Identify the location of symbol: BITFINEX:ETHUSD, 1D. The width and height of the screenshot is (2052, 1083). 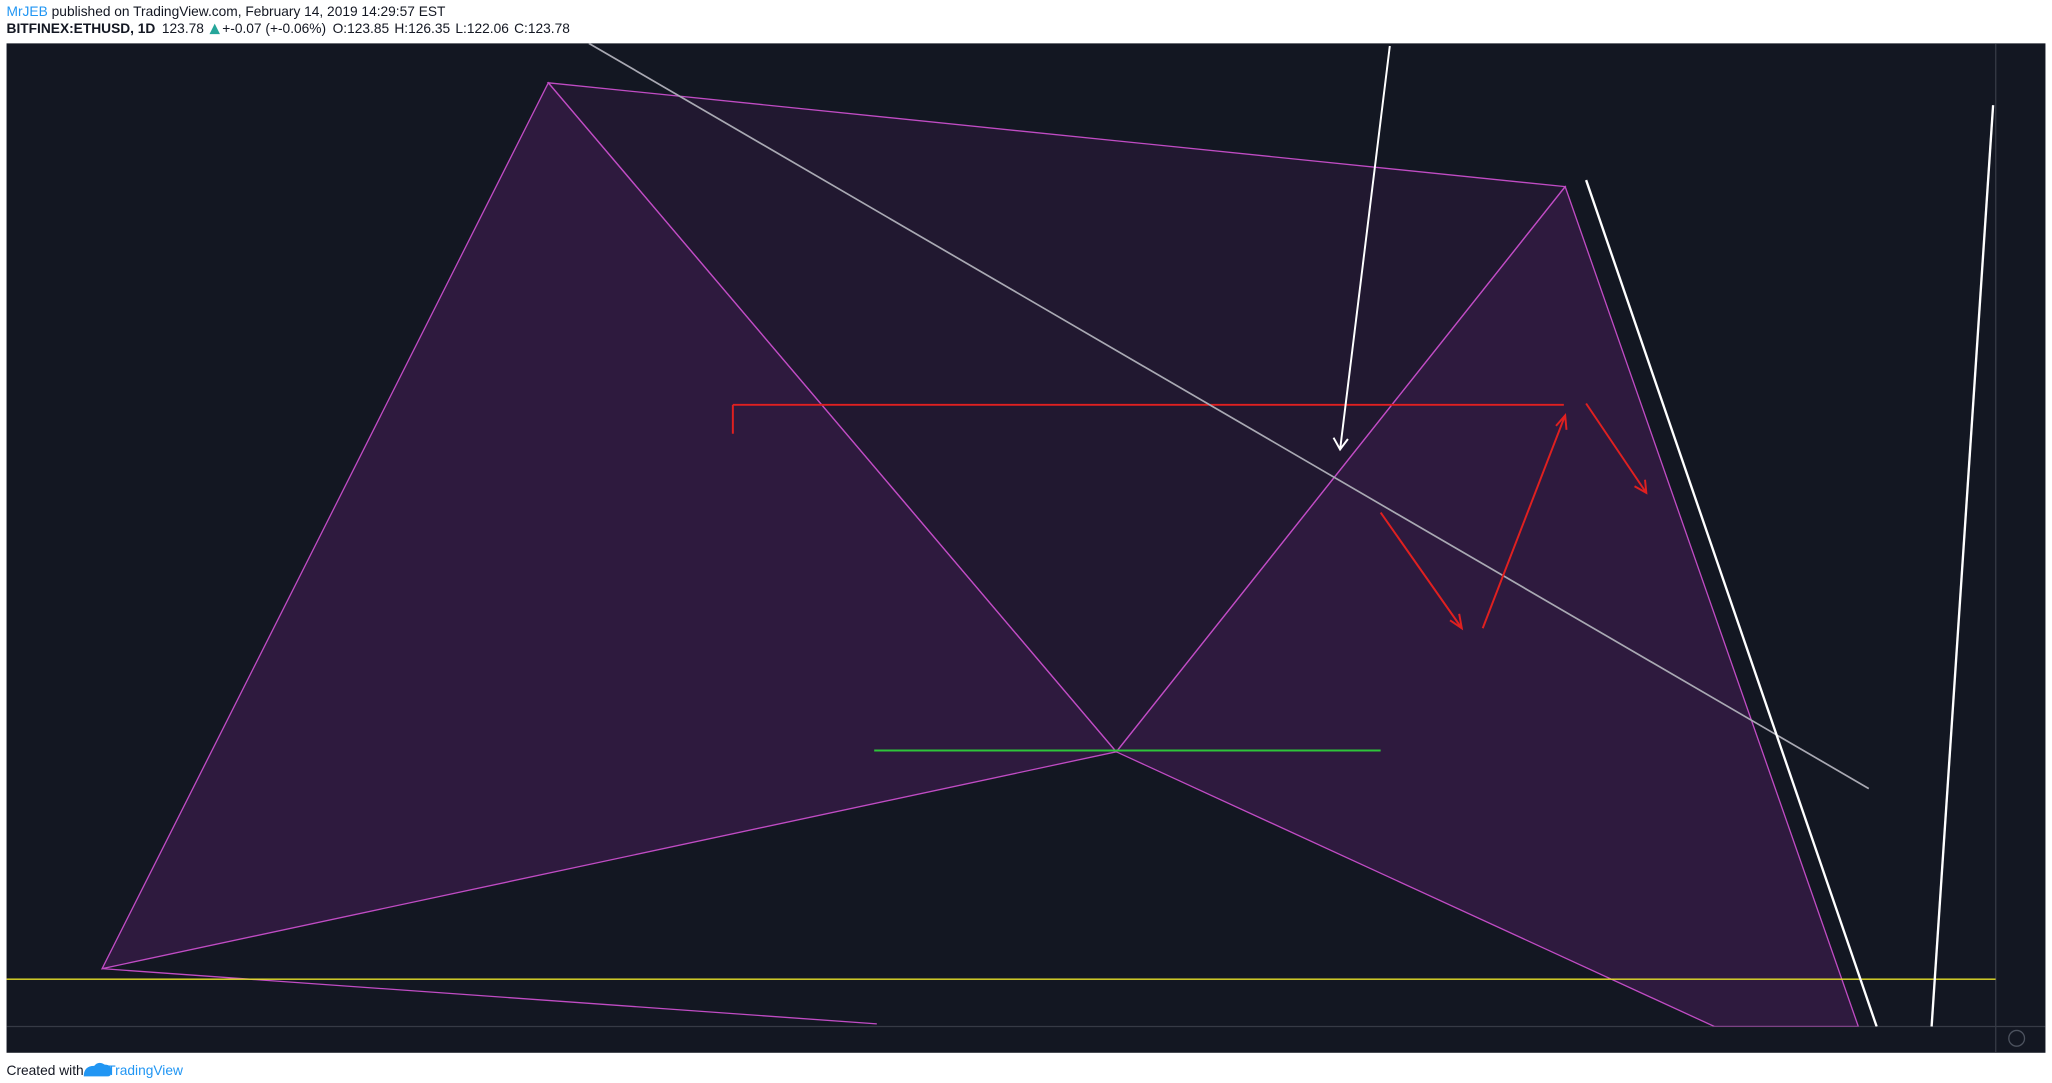
(81, 28).